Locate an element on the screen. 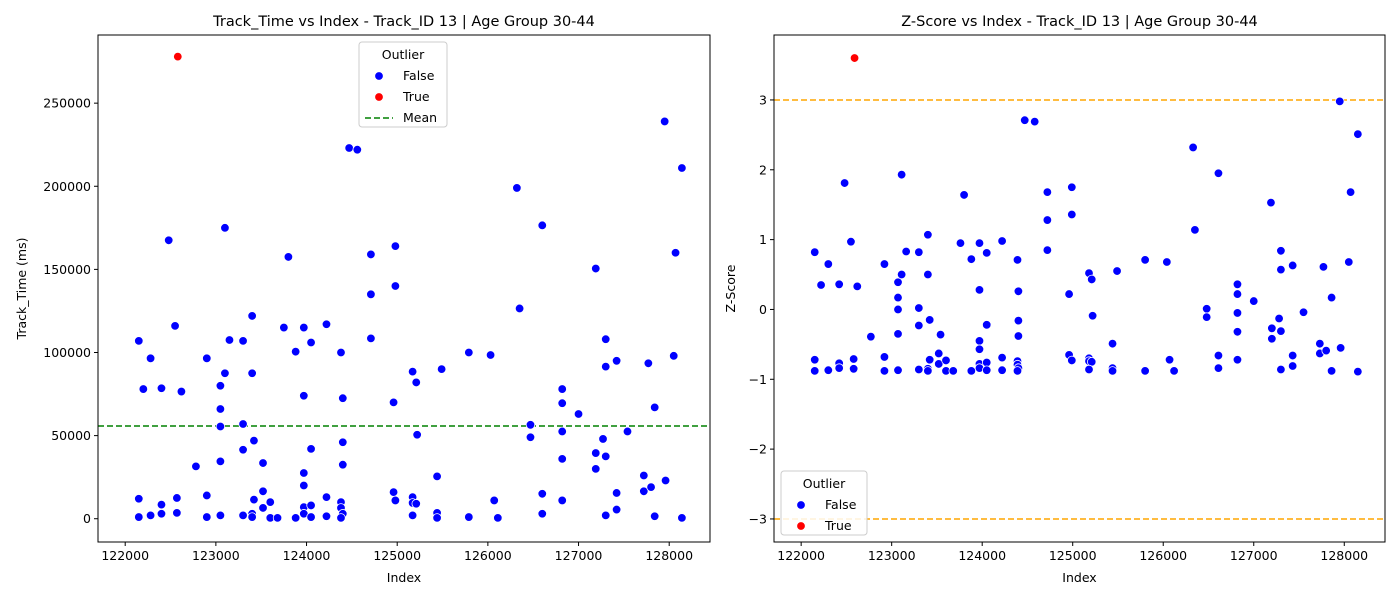 The height and width of the screenshot is (604, 1400). legend: Outlier False True Mean is located at coordinates (403, 84).